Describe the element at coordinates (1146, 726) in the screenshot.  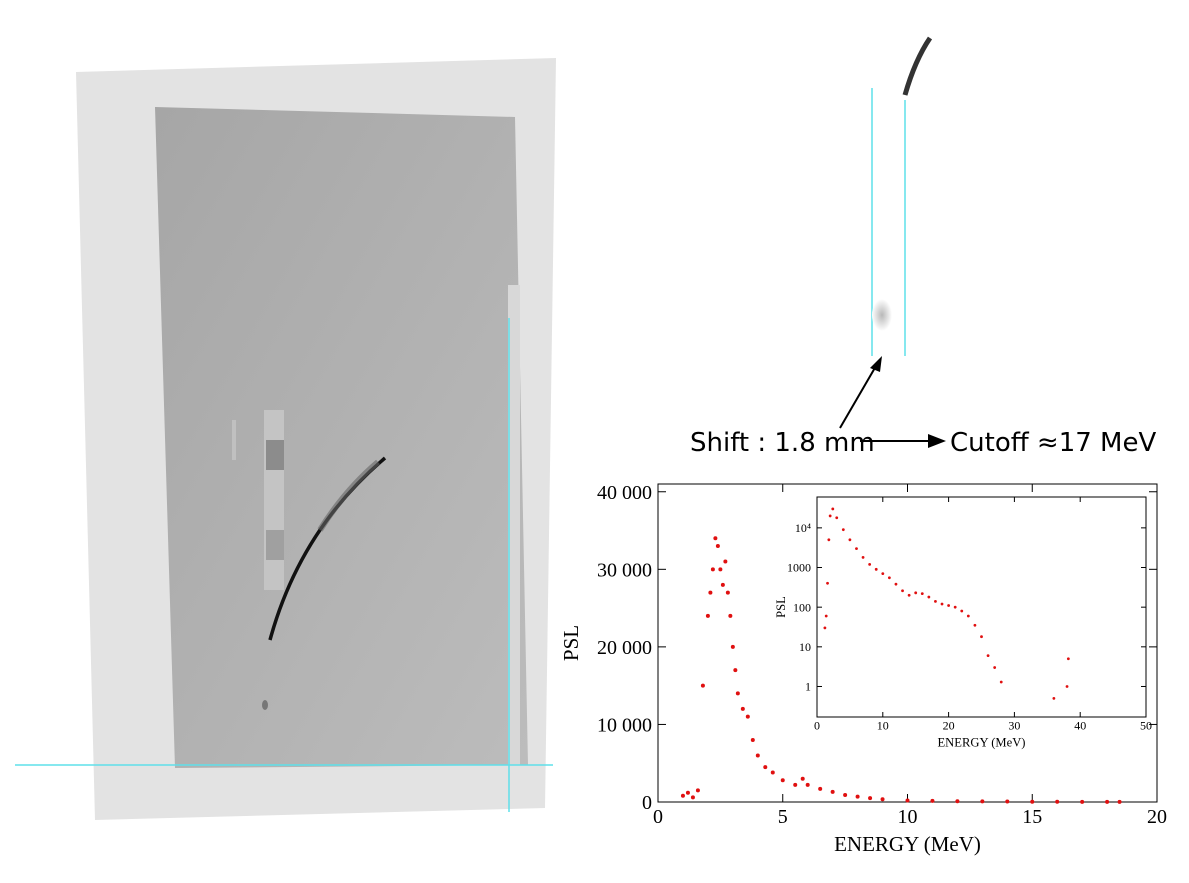
I see `x-tick-label: 50` at that location.